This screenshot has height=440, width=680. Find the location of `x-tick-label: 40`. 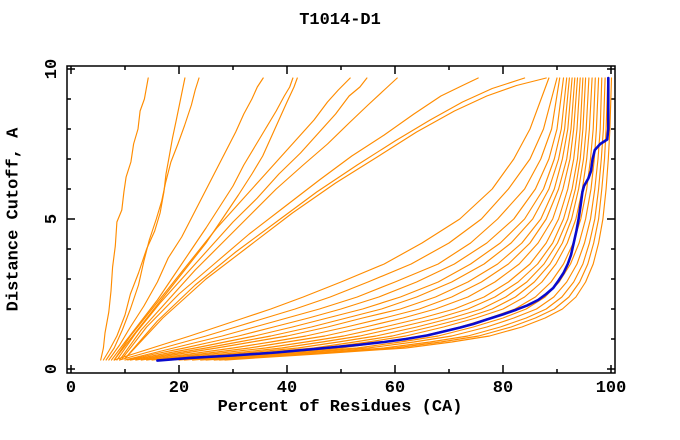

x-tick-label: 40 is located at coordinates (287, 388).